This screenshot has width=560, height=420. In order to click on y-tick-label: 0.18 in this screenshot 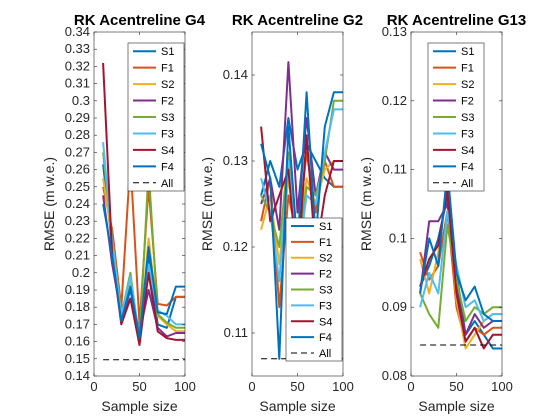, I will do `click(77, 306)`.